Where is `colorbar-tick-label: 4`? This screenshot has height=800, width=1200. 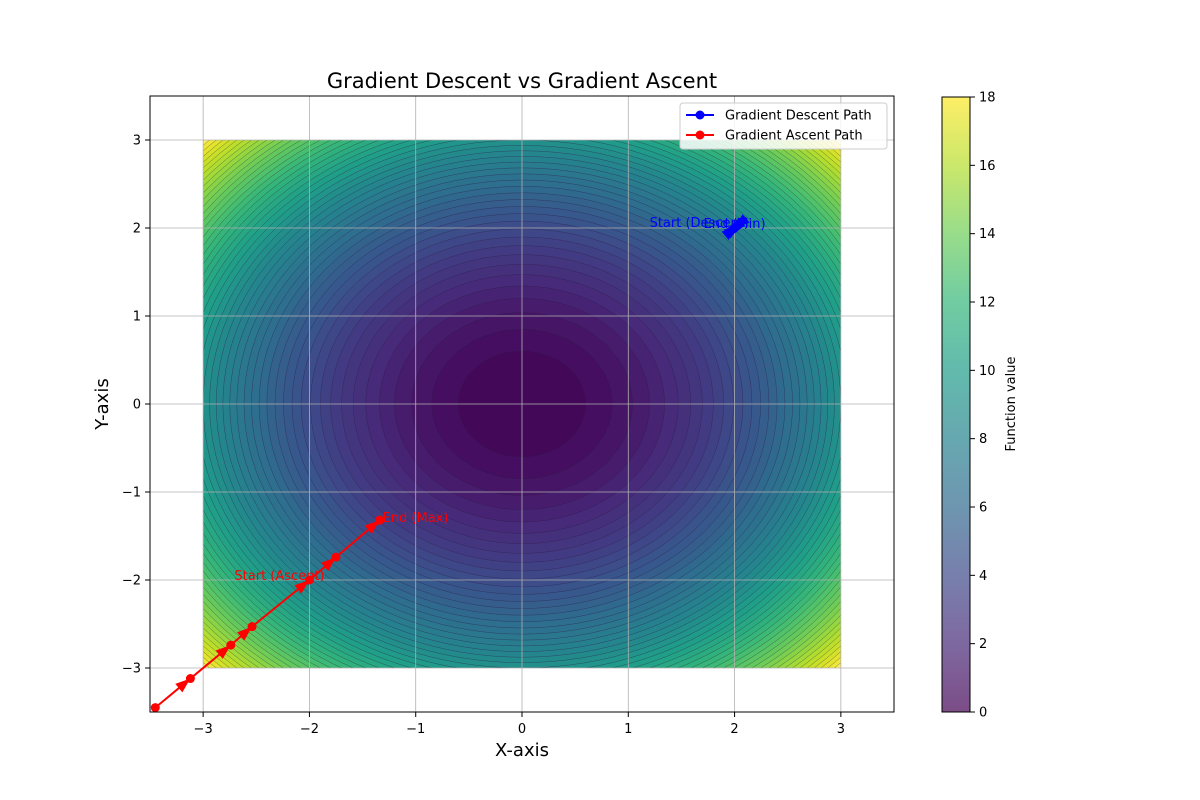 colorbar-tick-label: 4 is located at coordinates (983, 576).